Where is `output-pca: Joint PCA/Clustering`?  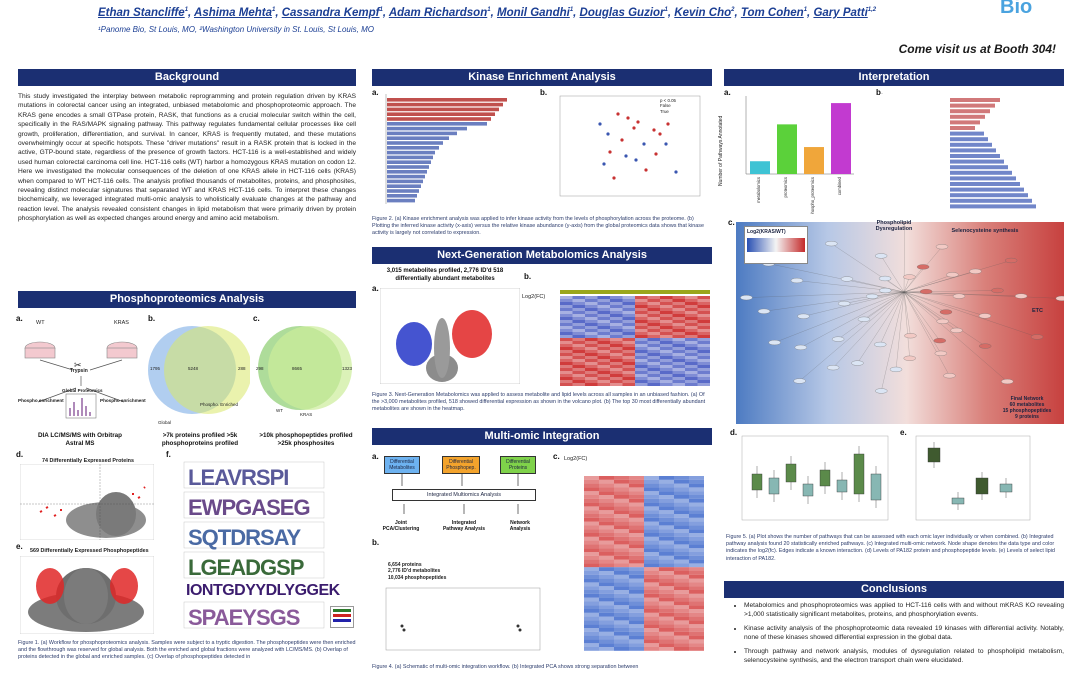 output-pca: Joint PCA/Clustering is located at coordinates (401, 526).